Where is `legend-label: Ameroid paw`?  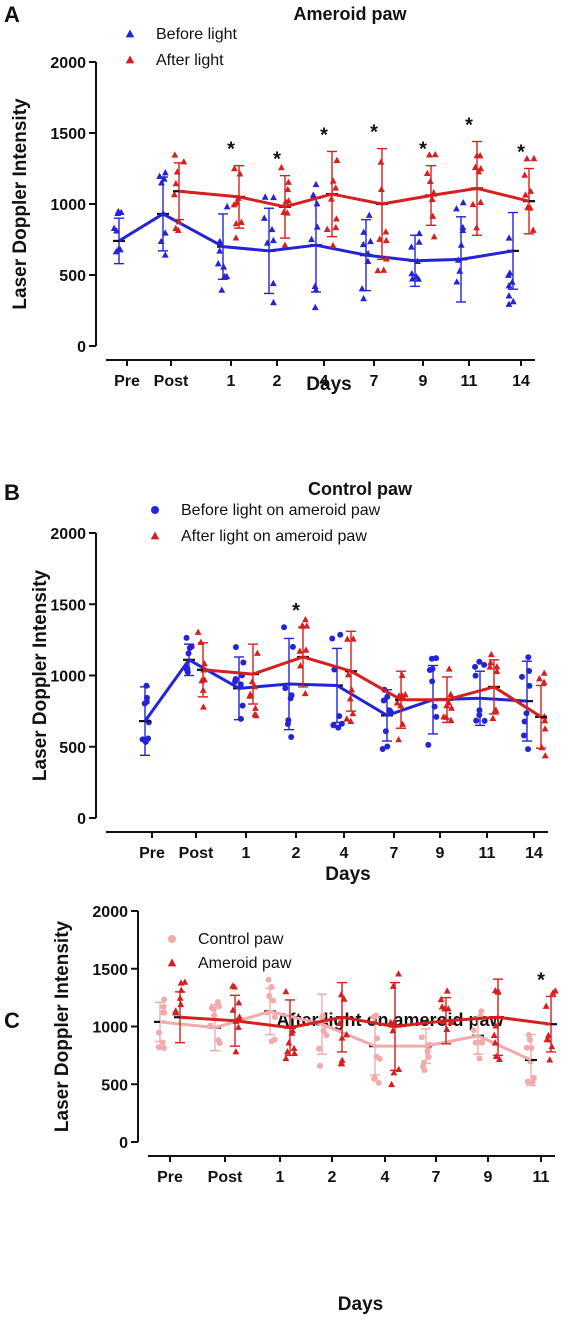
legend-label: Ameroid paw is located at coordinates (245, 963).